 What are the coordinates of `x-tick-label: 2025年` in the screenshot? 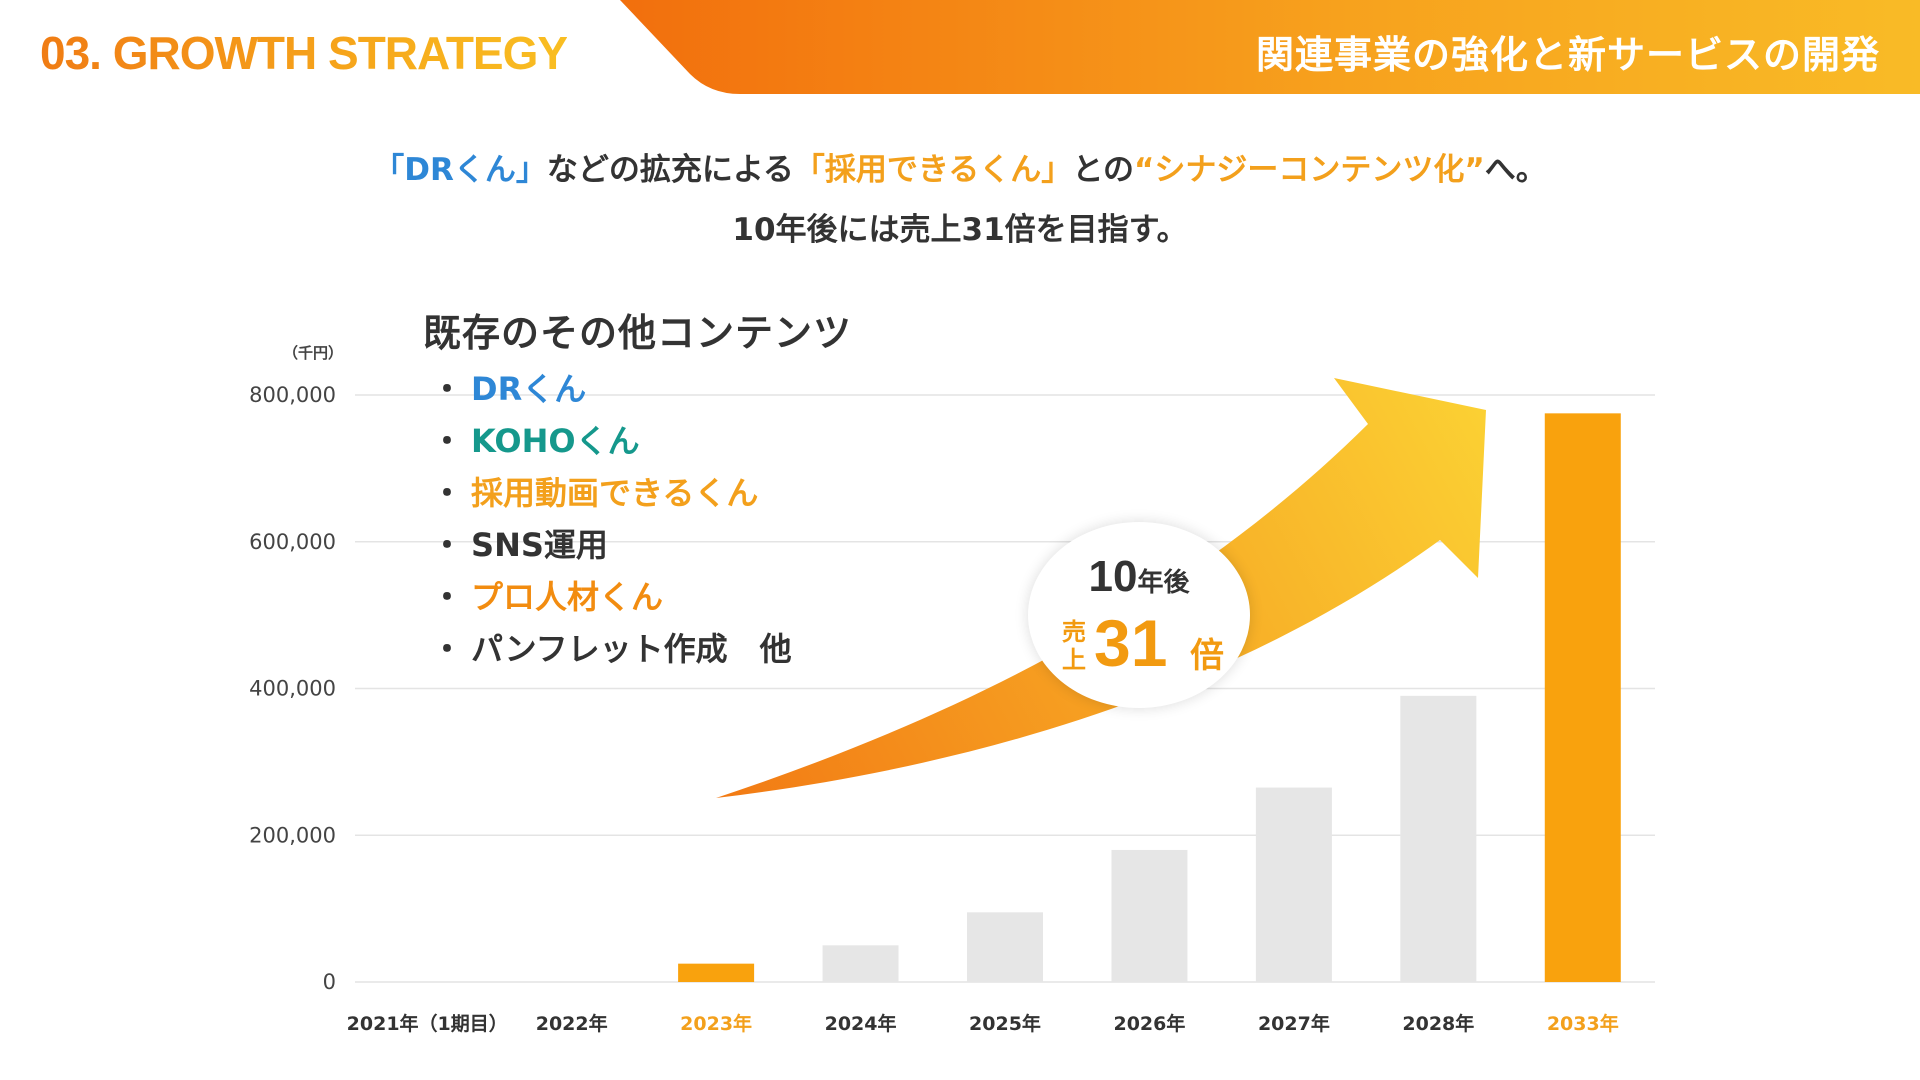 It's located at (1005, 1023).